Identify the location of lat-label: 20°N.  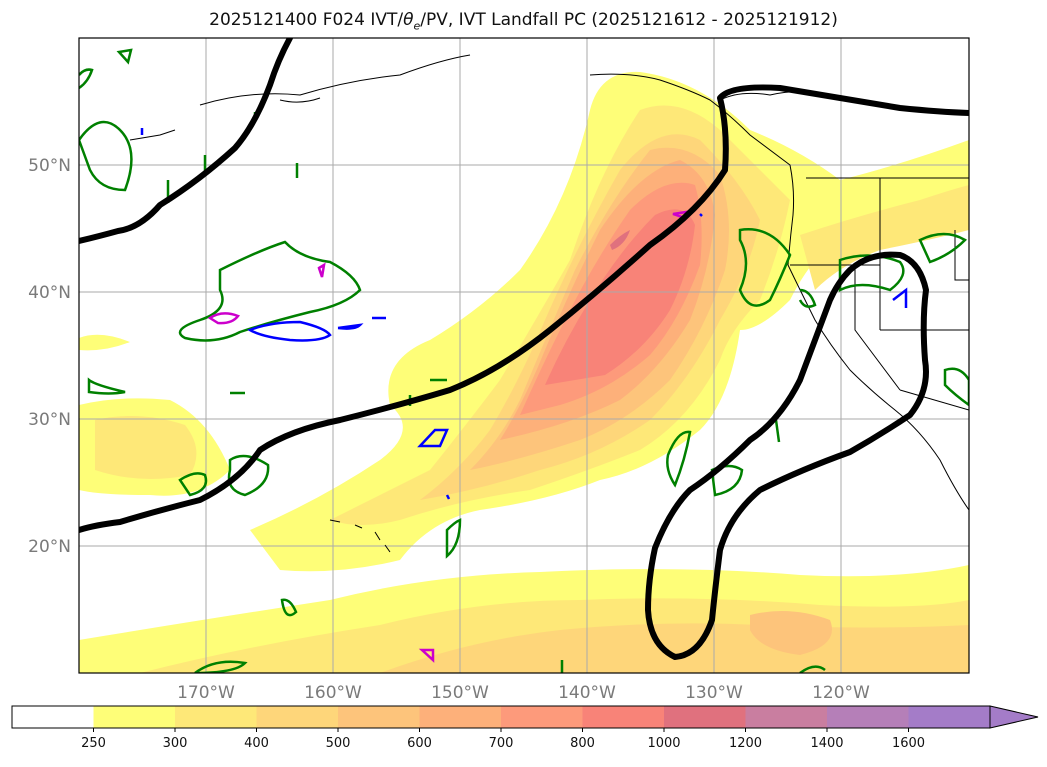
(49, 547).